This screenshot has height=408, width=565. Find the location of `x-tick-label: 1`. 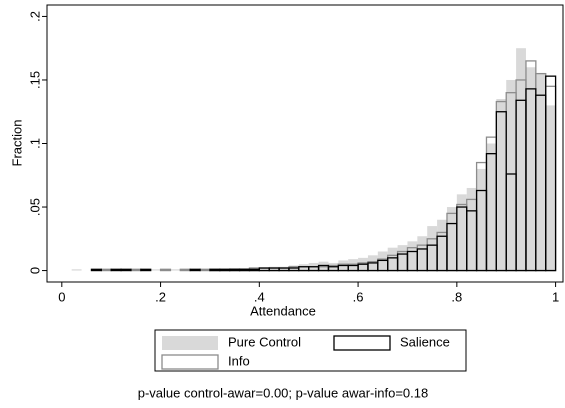

x-tick-label: 1 is located at coordinates (555, 296).